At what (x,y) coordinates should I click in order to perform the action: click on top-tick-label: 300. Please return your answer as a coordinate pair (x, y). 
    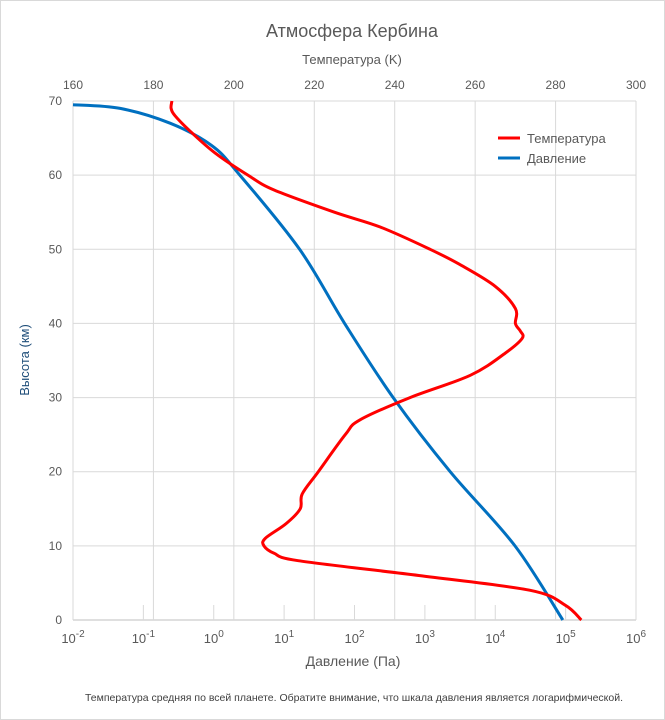
    Looking at the image, I should click on (636, 85).